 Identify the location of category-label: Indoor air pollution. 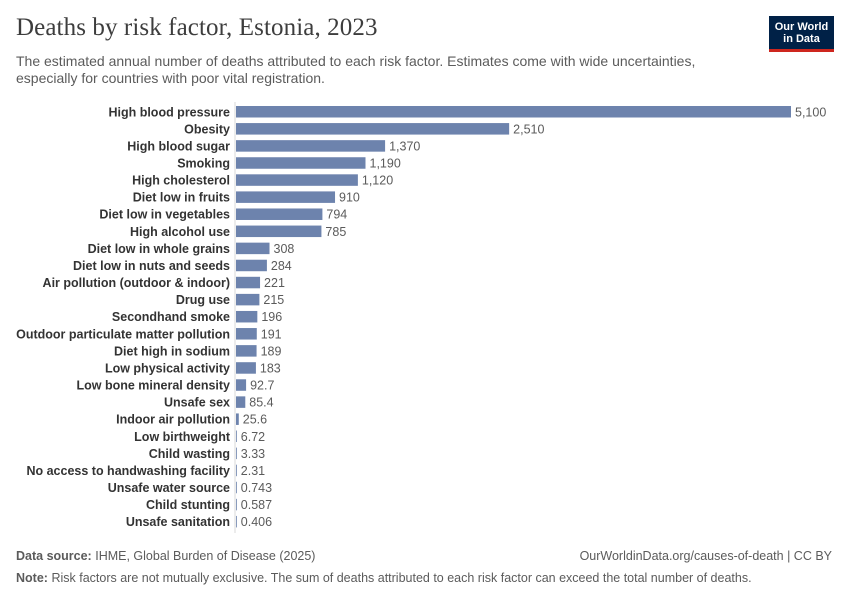
(173, 420).